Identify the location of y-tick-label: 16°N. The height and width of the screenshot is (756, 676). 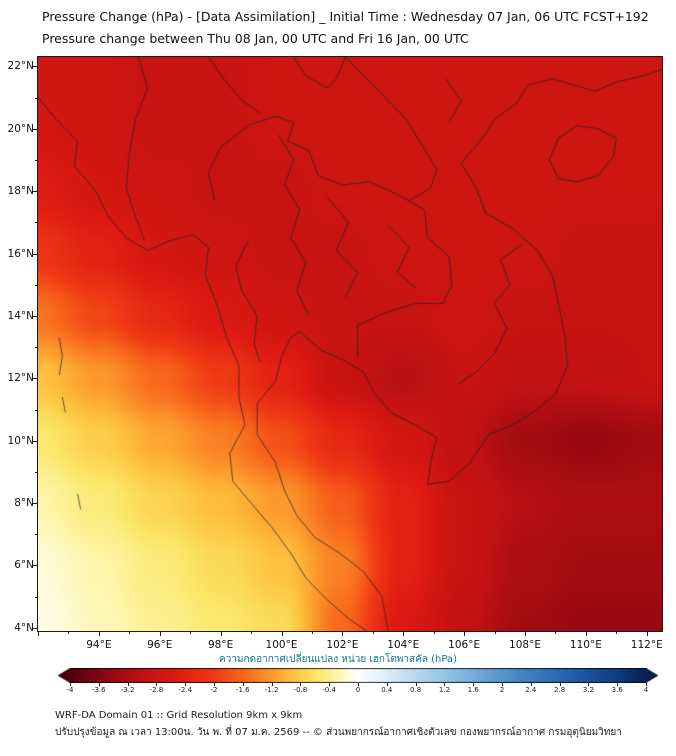
(20, 253).